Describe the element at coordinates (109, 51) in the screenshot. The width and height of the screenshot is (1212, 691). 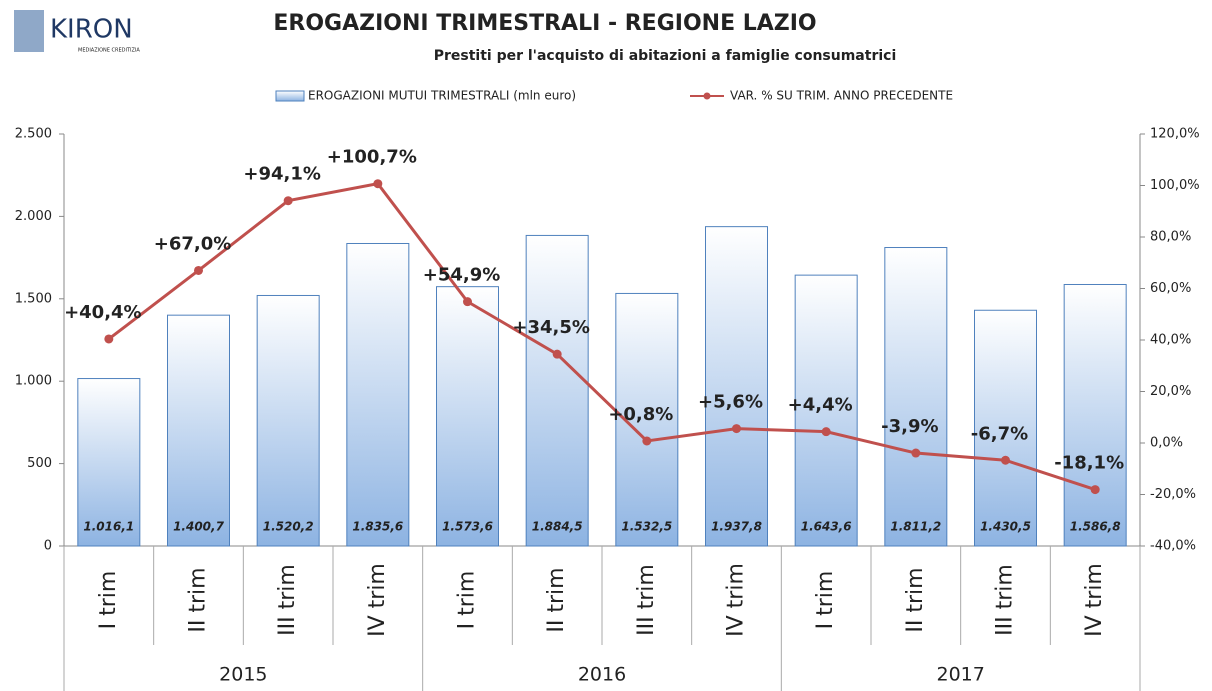
I see `logo-tagline: MEDIAZIONE CREDITIZIA` at that location.